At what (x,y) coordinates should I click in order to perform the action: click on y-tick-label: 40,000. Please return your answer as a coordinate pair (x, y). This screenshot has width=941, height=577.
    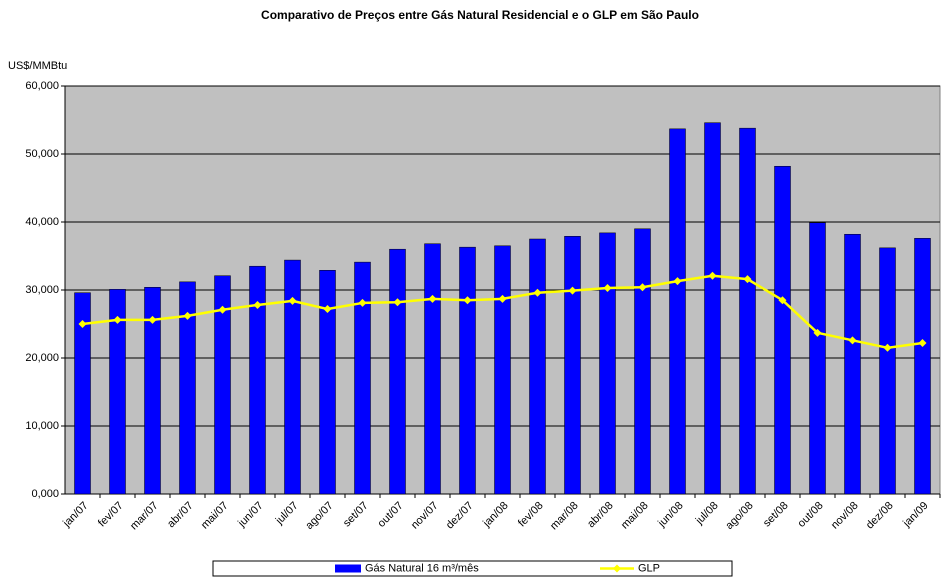
    Looking at the image, I should click on (42, 222).